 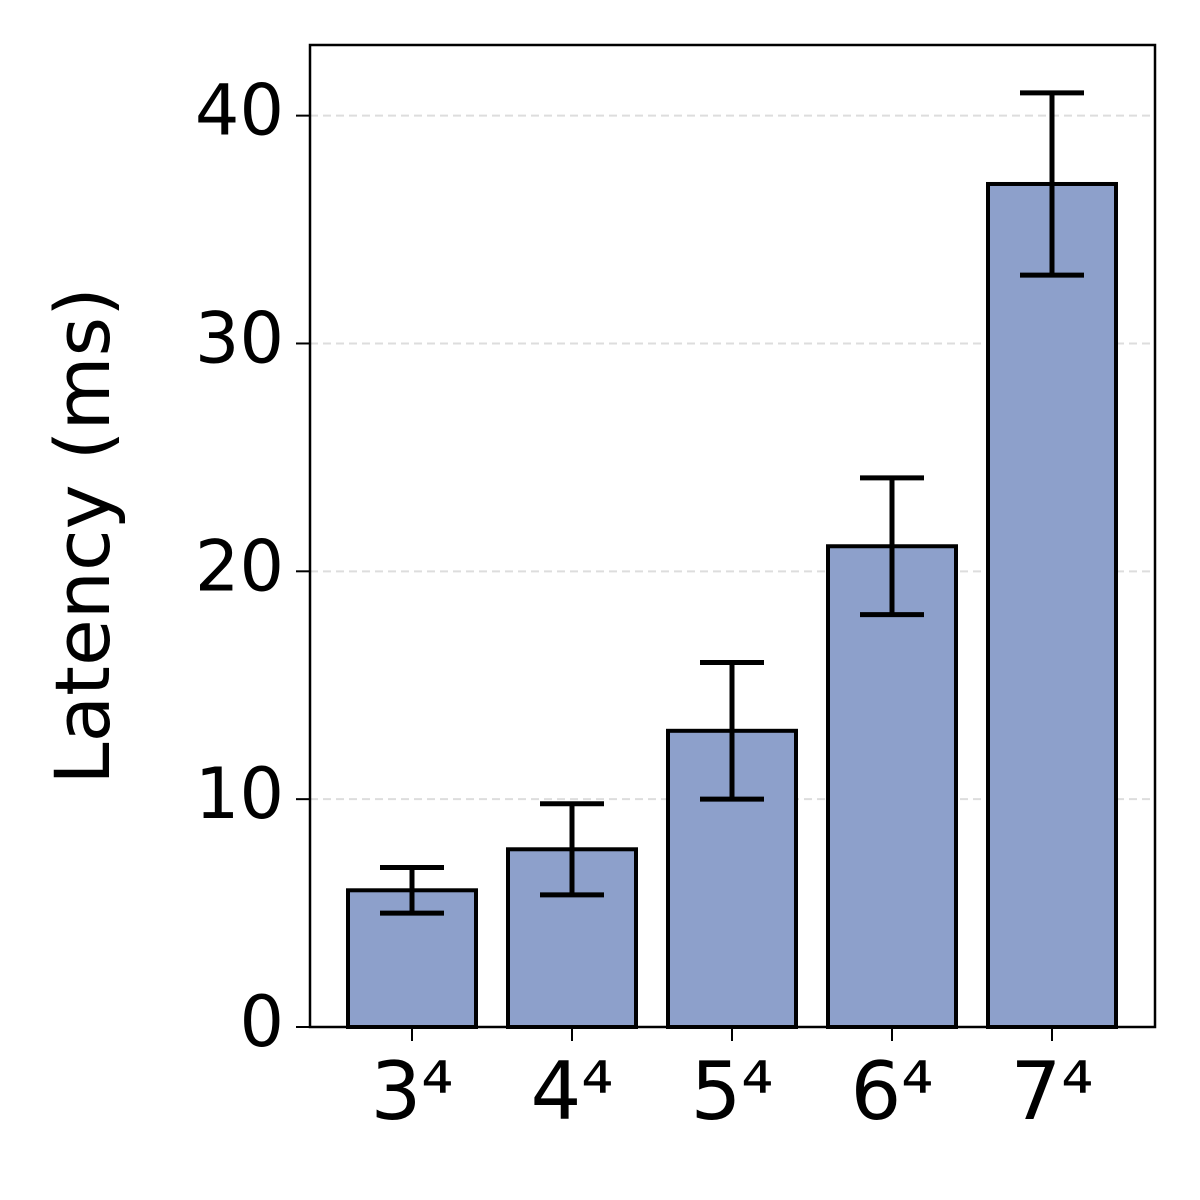 I want to click on x-tick-label: 7⁴, so click(x=1052, y=1091).